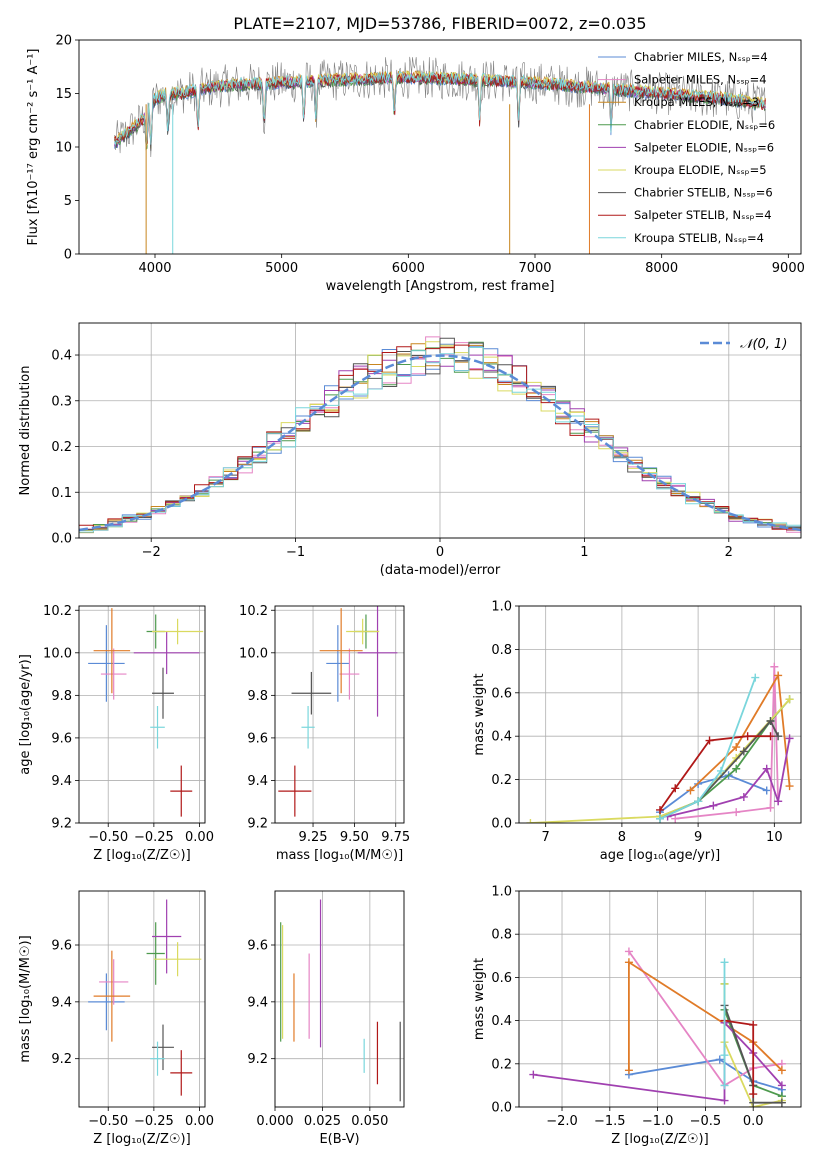 This screenshot has width=819, height=1170. What do you see at coordinates (395, 837) in the screenshot?
I see `x-tick-label: 9.75` at bounding box center [395, 837].